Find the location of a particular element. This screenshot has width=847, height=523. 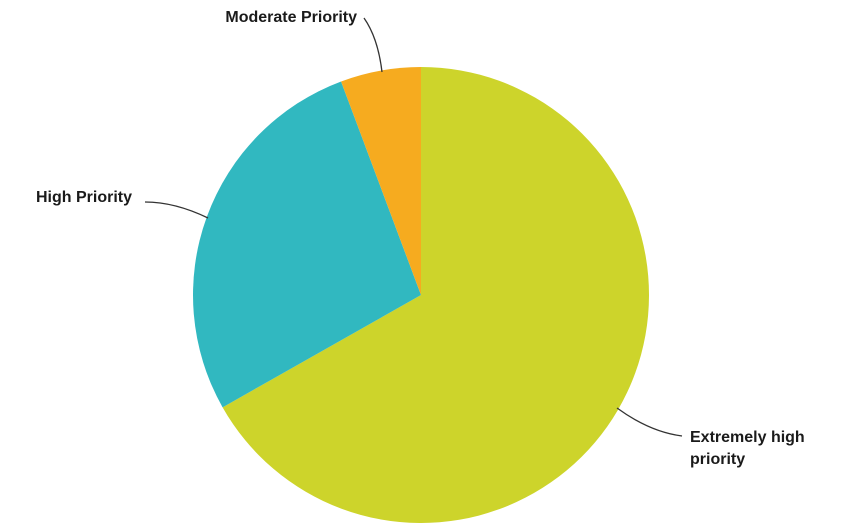

slice-label: High Priority is located at coordinates (84, 197).